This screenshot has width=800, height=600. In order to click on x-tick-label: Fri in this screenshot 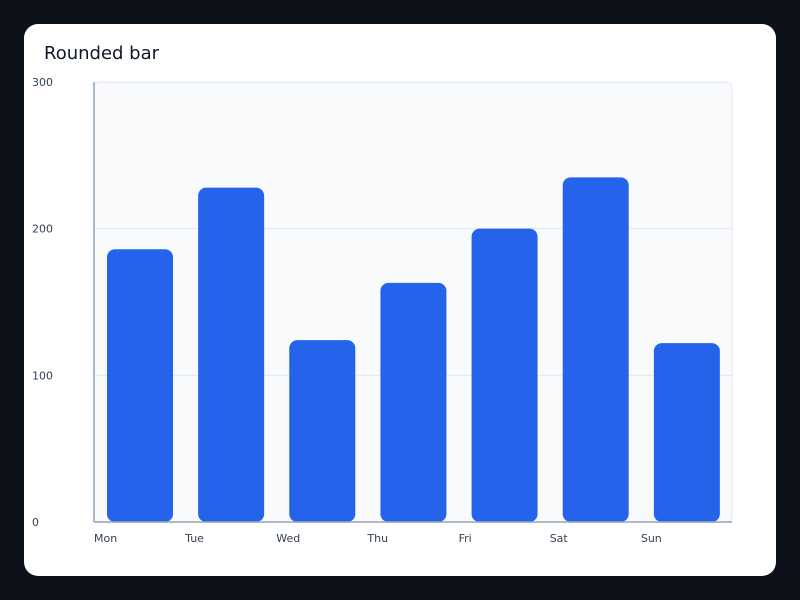, I will do `click(465, 538)`.